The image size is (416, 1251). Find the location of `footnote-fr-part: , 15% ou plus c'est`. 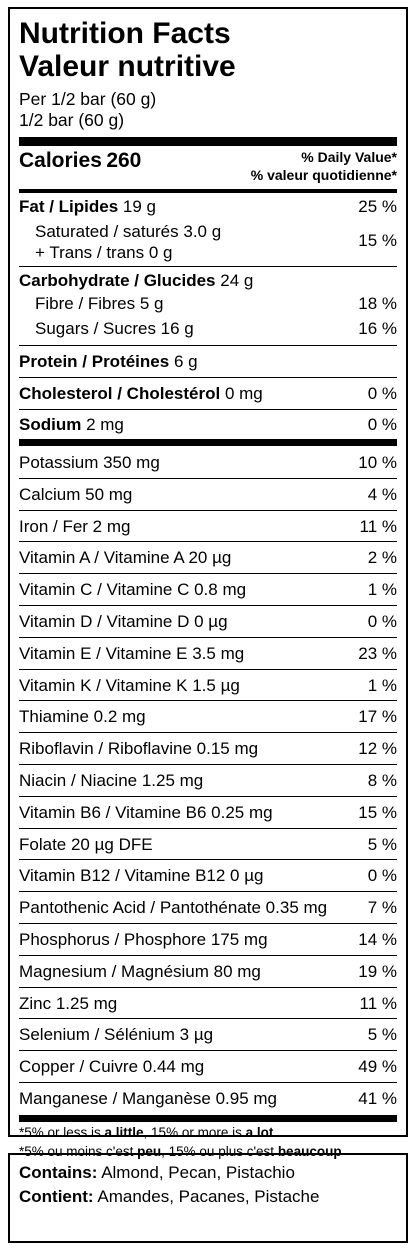

footnote-fr-part: , 15% ou plus c'est is located at coordinates (219, 1151).